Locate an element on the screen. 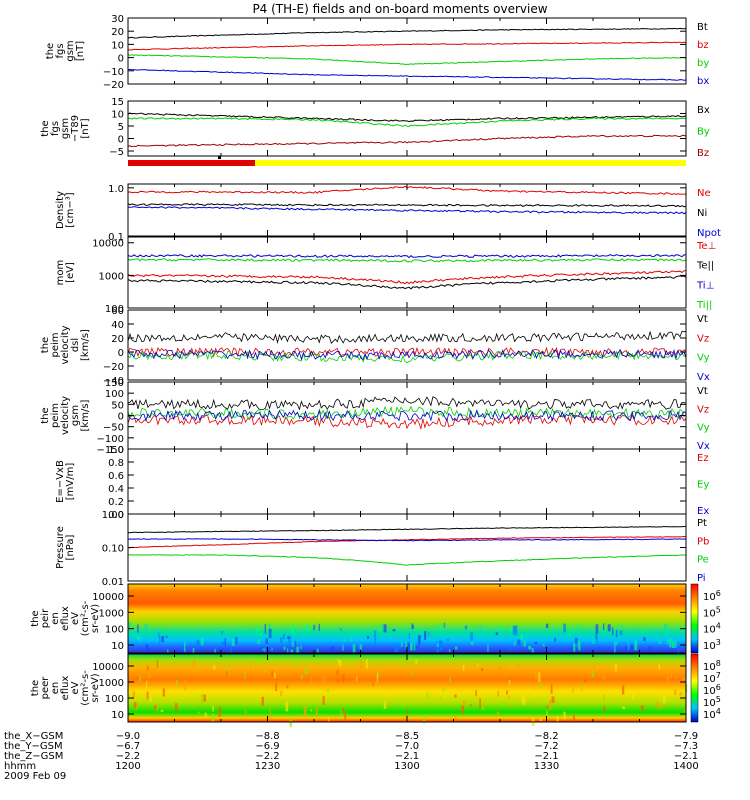  legend-entry: Ez is located at coordinates (703, 458).